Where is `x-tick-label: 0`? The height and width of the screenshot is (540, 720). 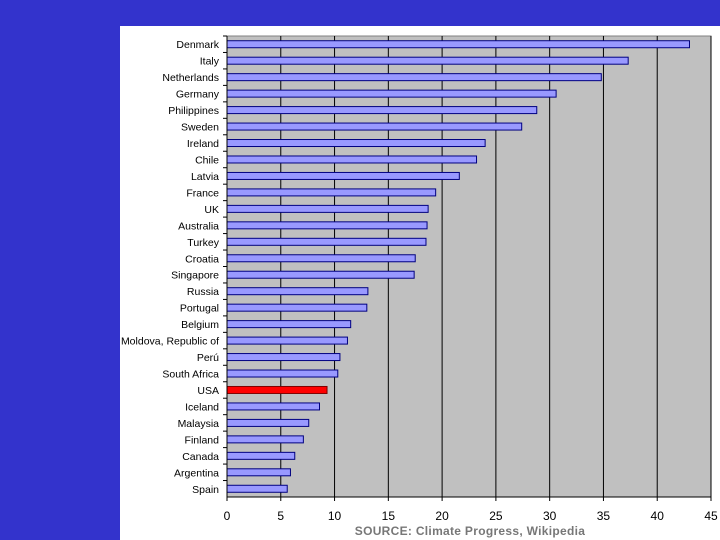
x-tick-label: 0 is located at coordinates (227, 516).